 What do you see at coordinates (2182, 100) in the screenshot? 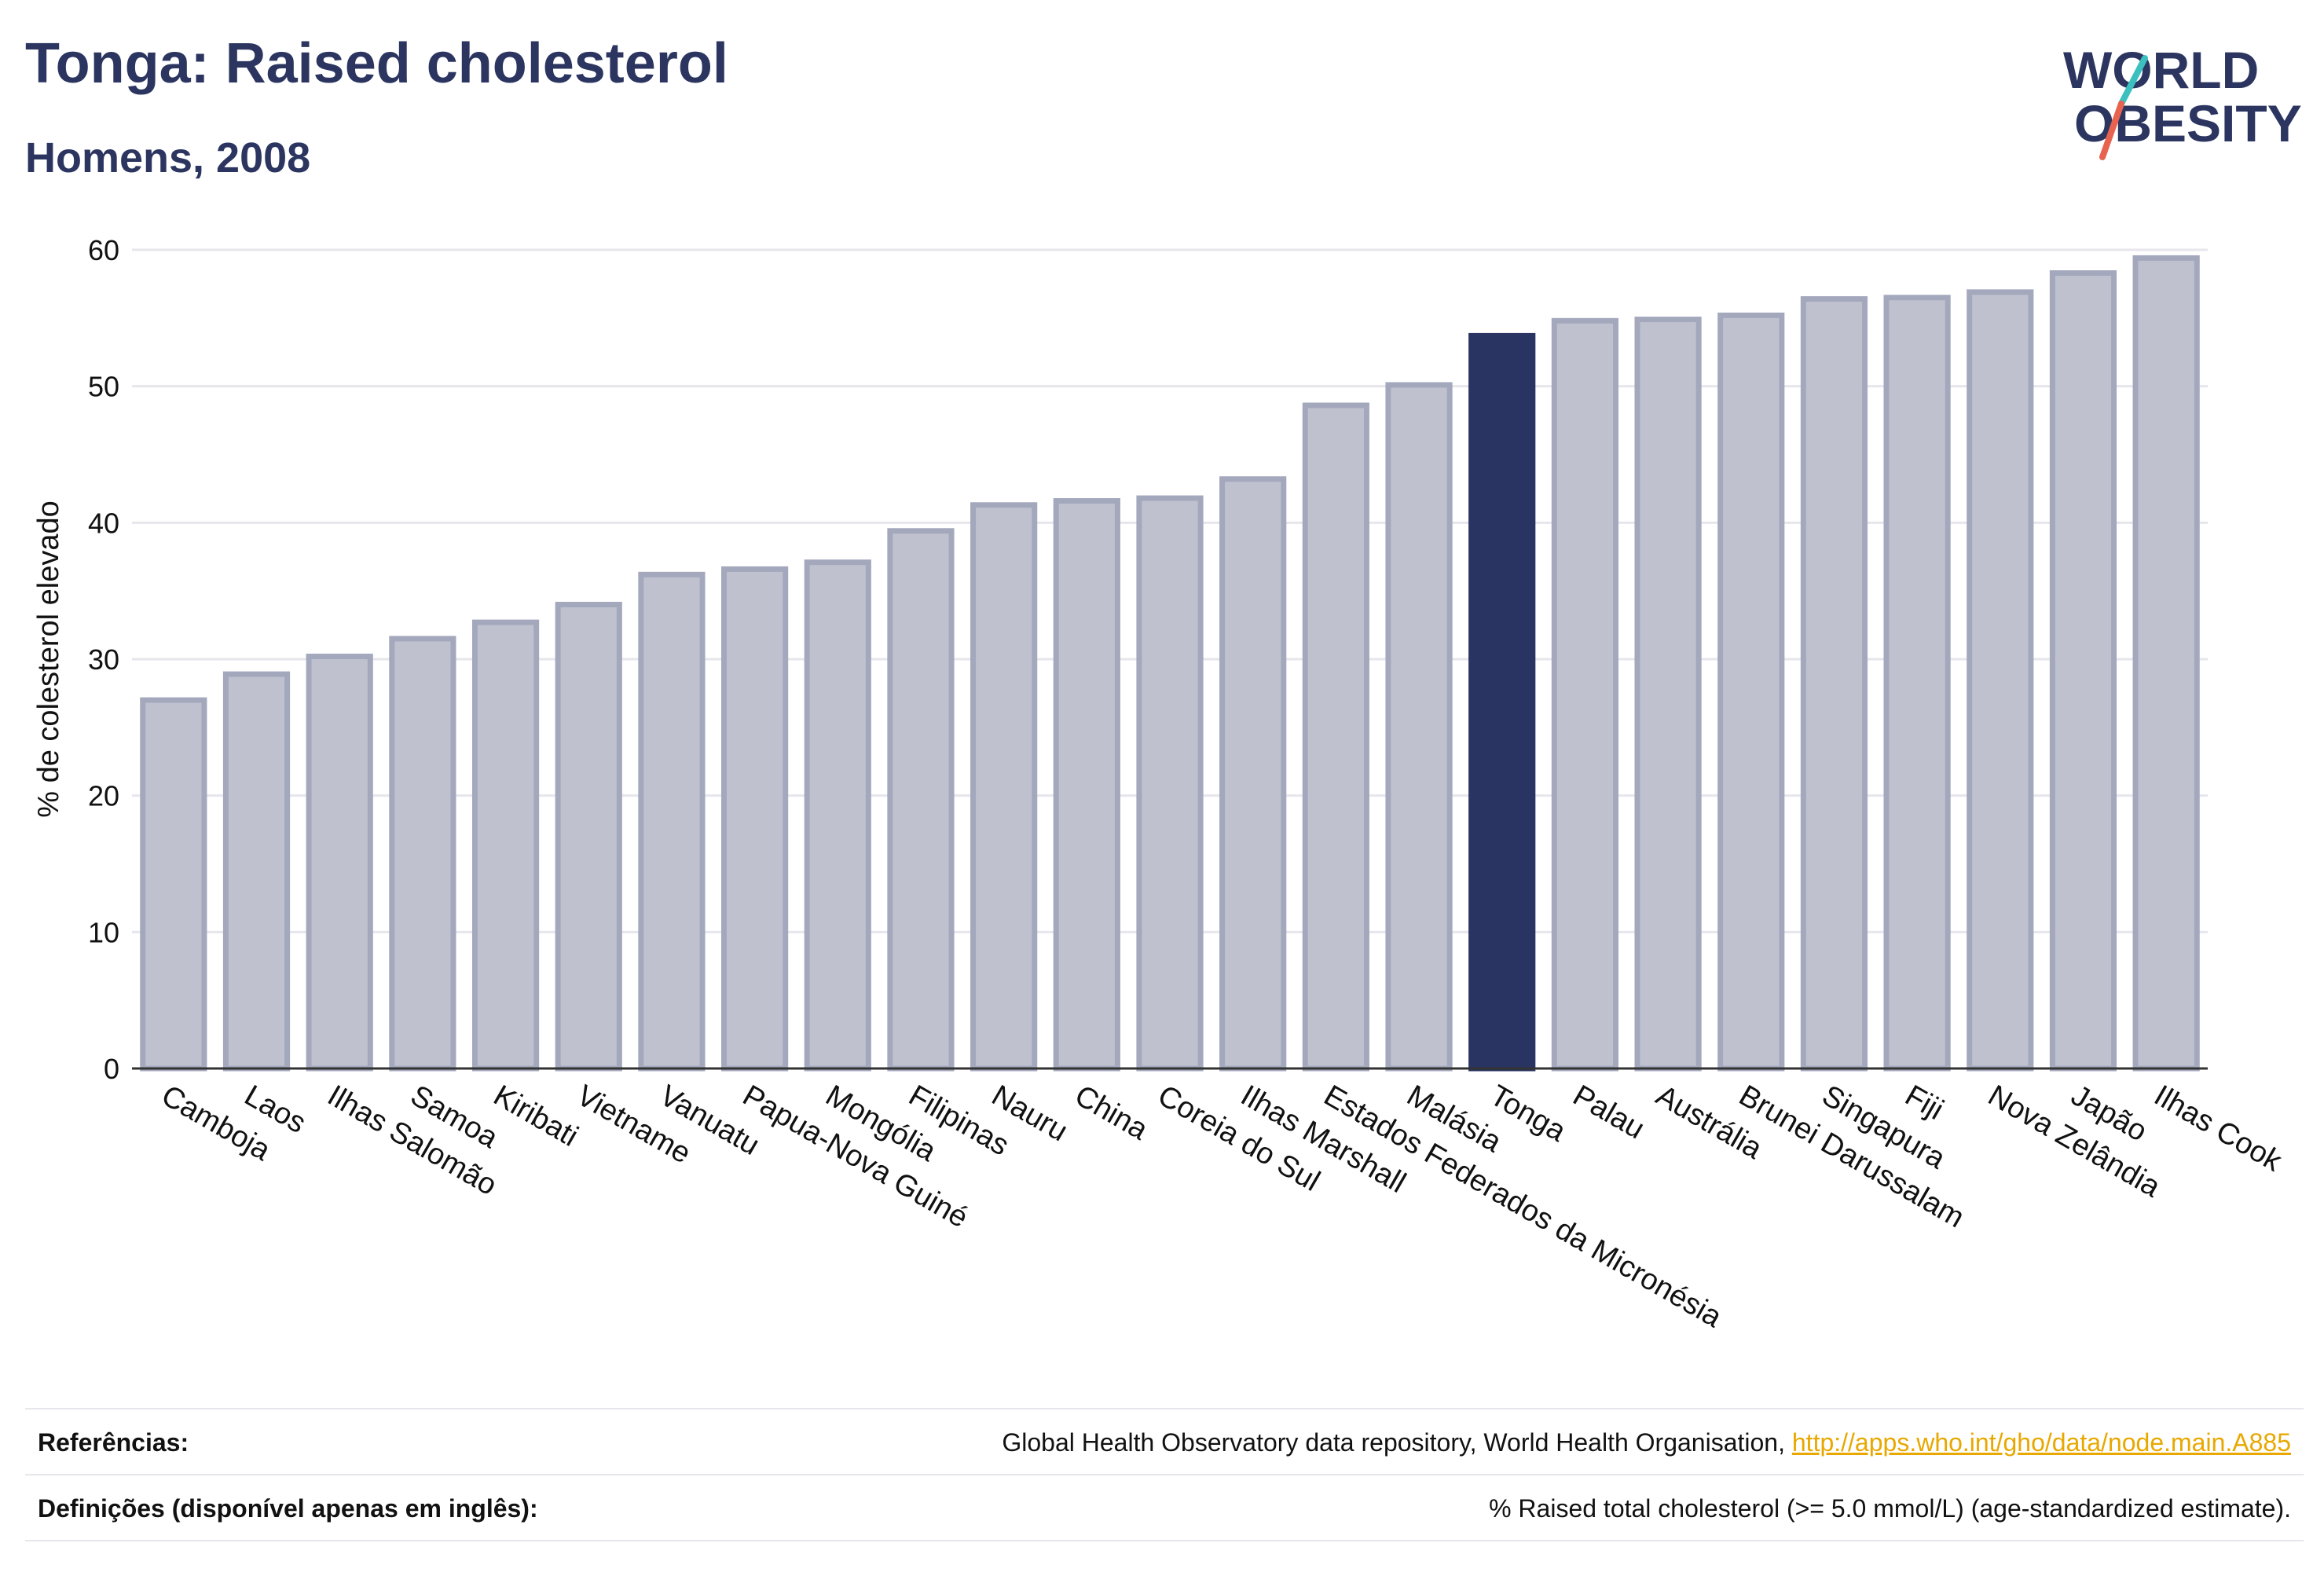
I see `world-obesity-logo: WORLD OBESITY` at bounding box center [2182, 100].